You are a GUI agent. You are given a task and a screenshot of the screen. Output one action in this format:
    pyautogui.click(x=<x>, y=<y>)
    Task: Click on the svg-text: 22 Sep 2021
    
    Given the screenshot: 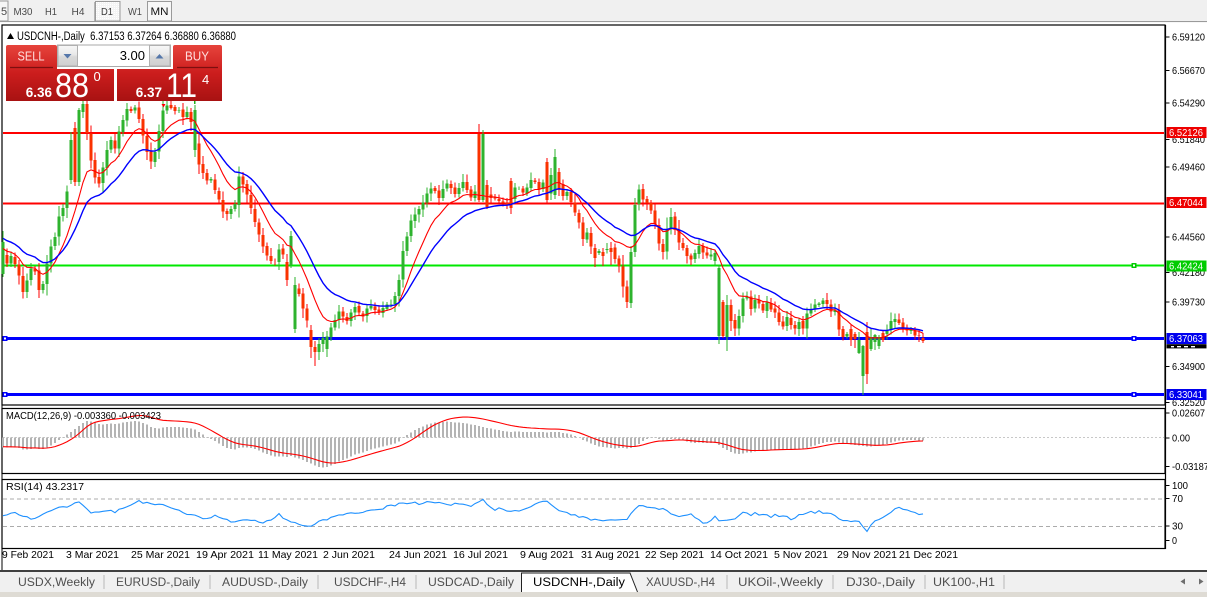 What is the action you would take?
    pyautogui.click(x=674, y=555)
    